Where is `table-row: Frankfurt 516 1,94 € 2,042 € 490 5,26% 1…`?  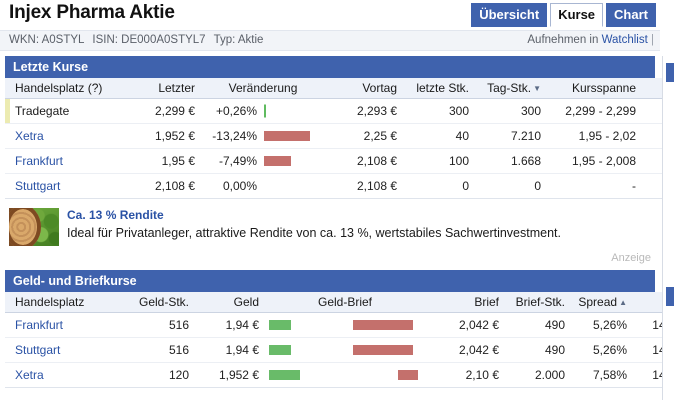
table-row: Frankfurt 516 1,94 € 2,042 € 490 5,26% 1… is located at coordinates (339, 325).